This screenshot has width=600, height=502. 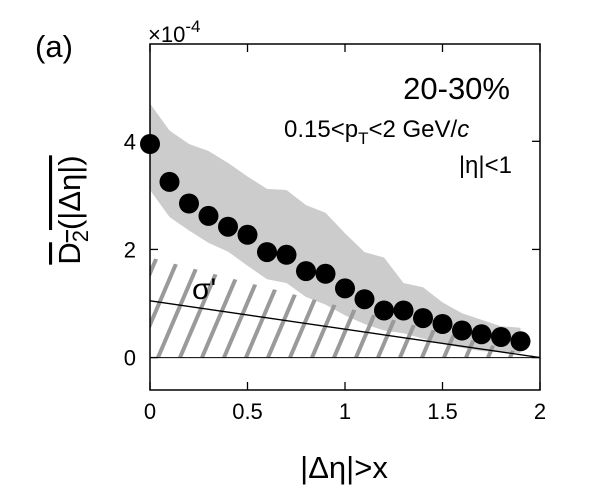 I want to click on x-tick-label: 0.5, so click(x=247, y=411).